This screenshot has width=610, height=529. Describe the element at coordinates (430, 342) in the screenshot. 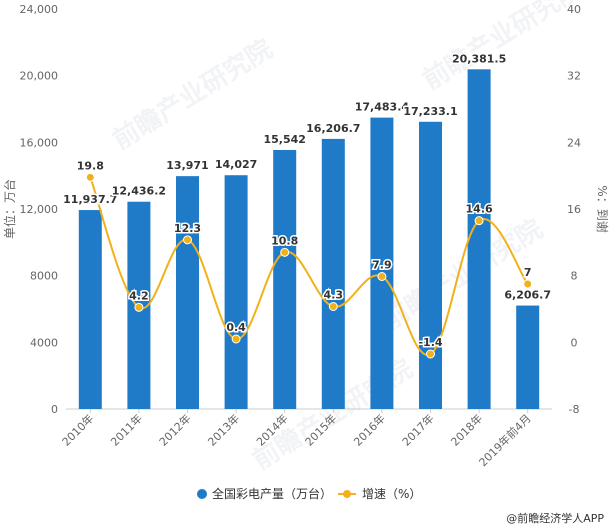

I see `line-value-label: -1.4` at that location.